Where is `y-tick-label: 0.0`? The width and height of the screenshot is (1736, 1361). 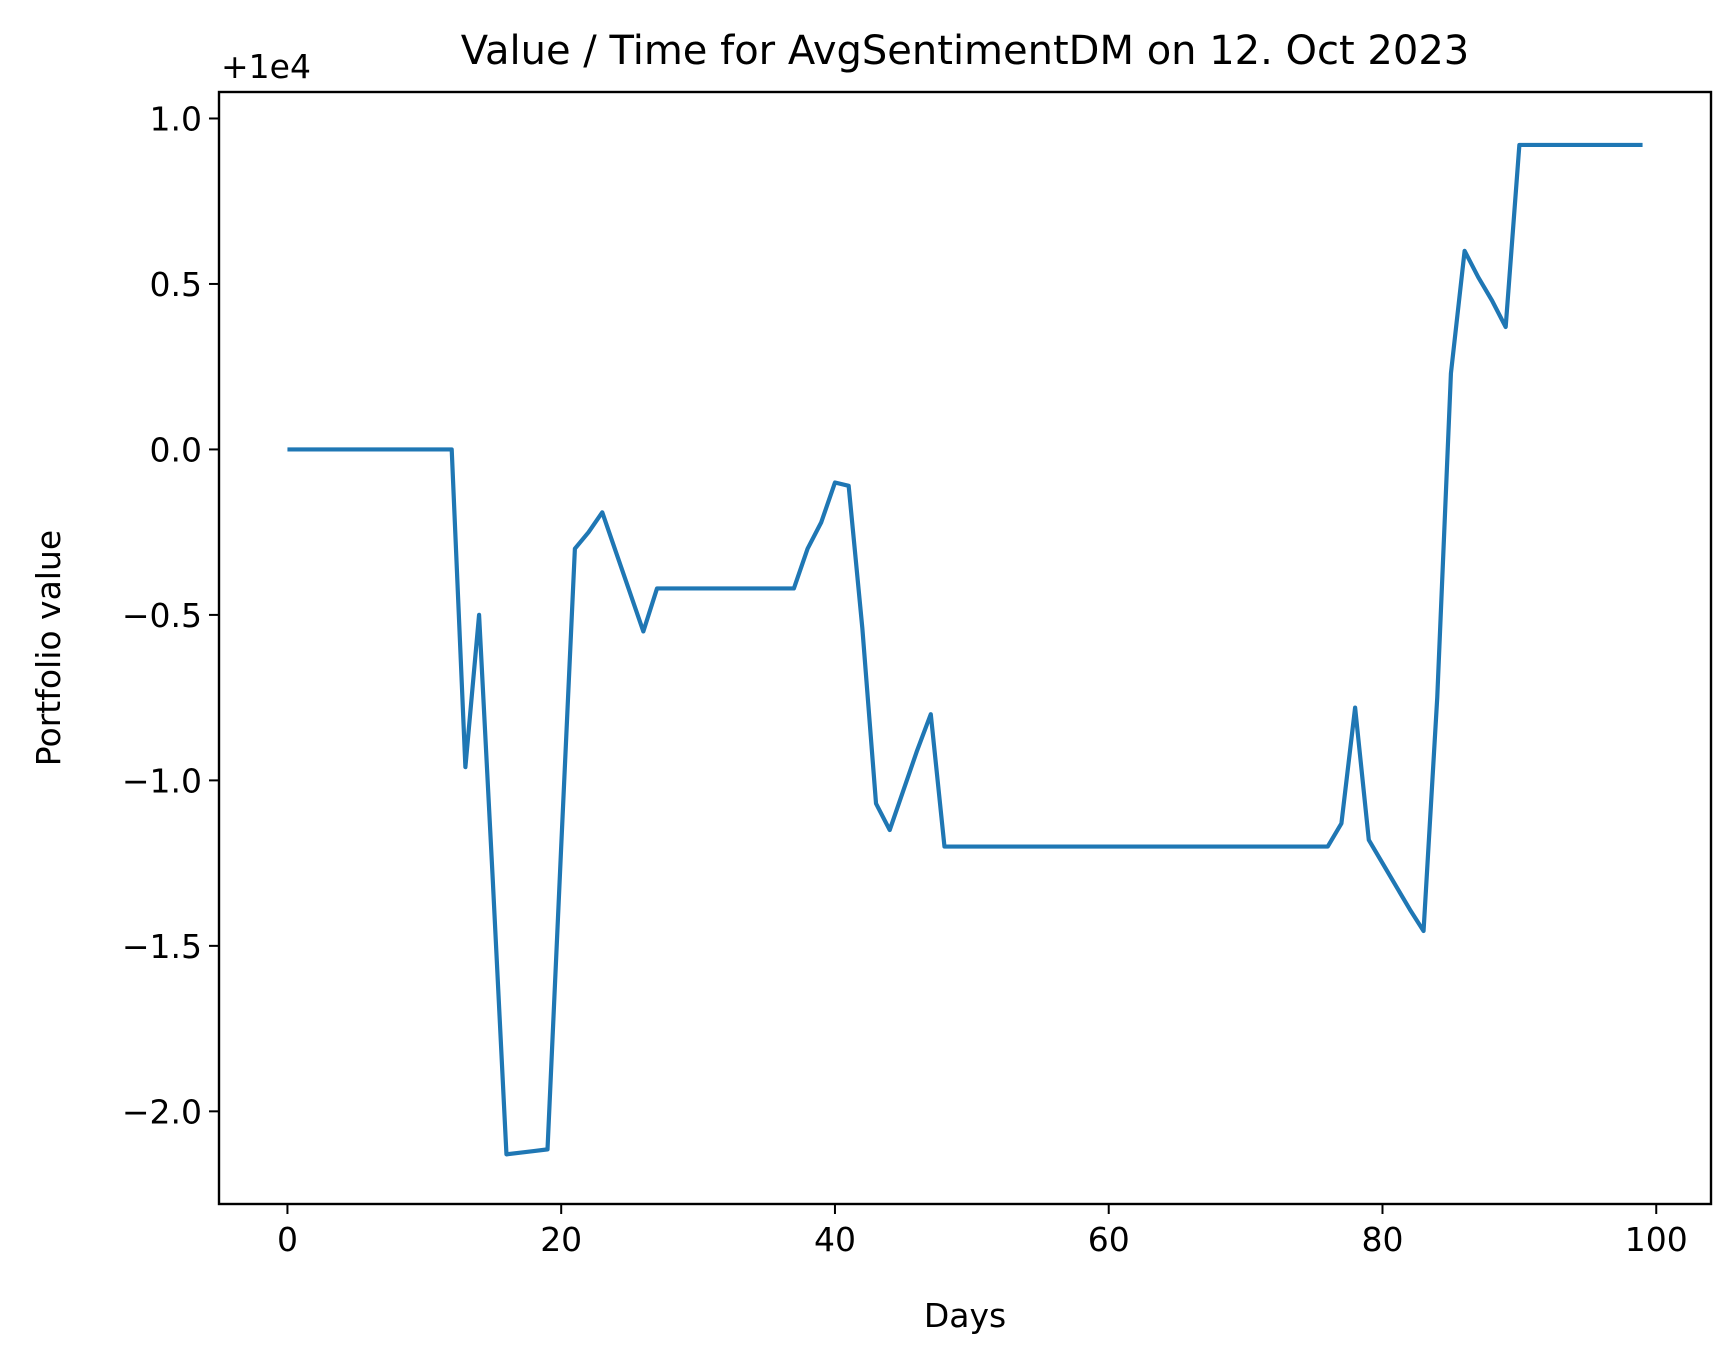 y-tick-label: 0.0 is located at coordinates (176, 449).